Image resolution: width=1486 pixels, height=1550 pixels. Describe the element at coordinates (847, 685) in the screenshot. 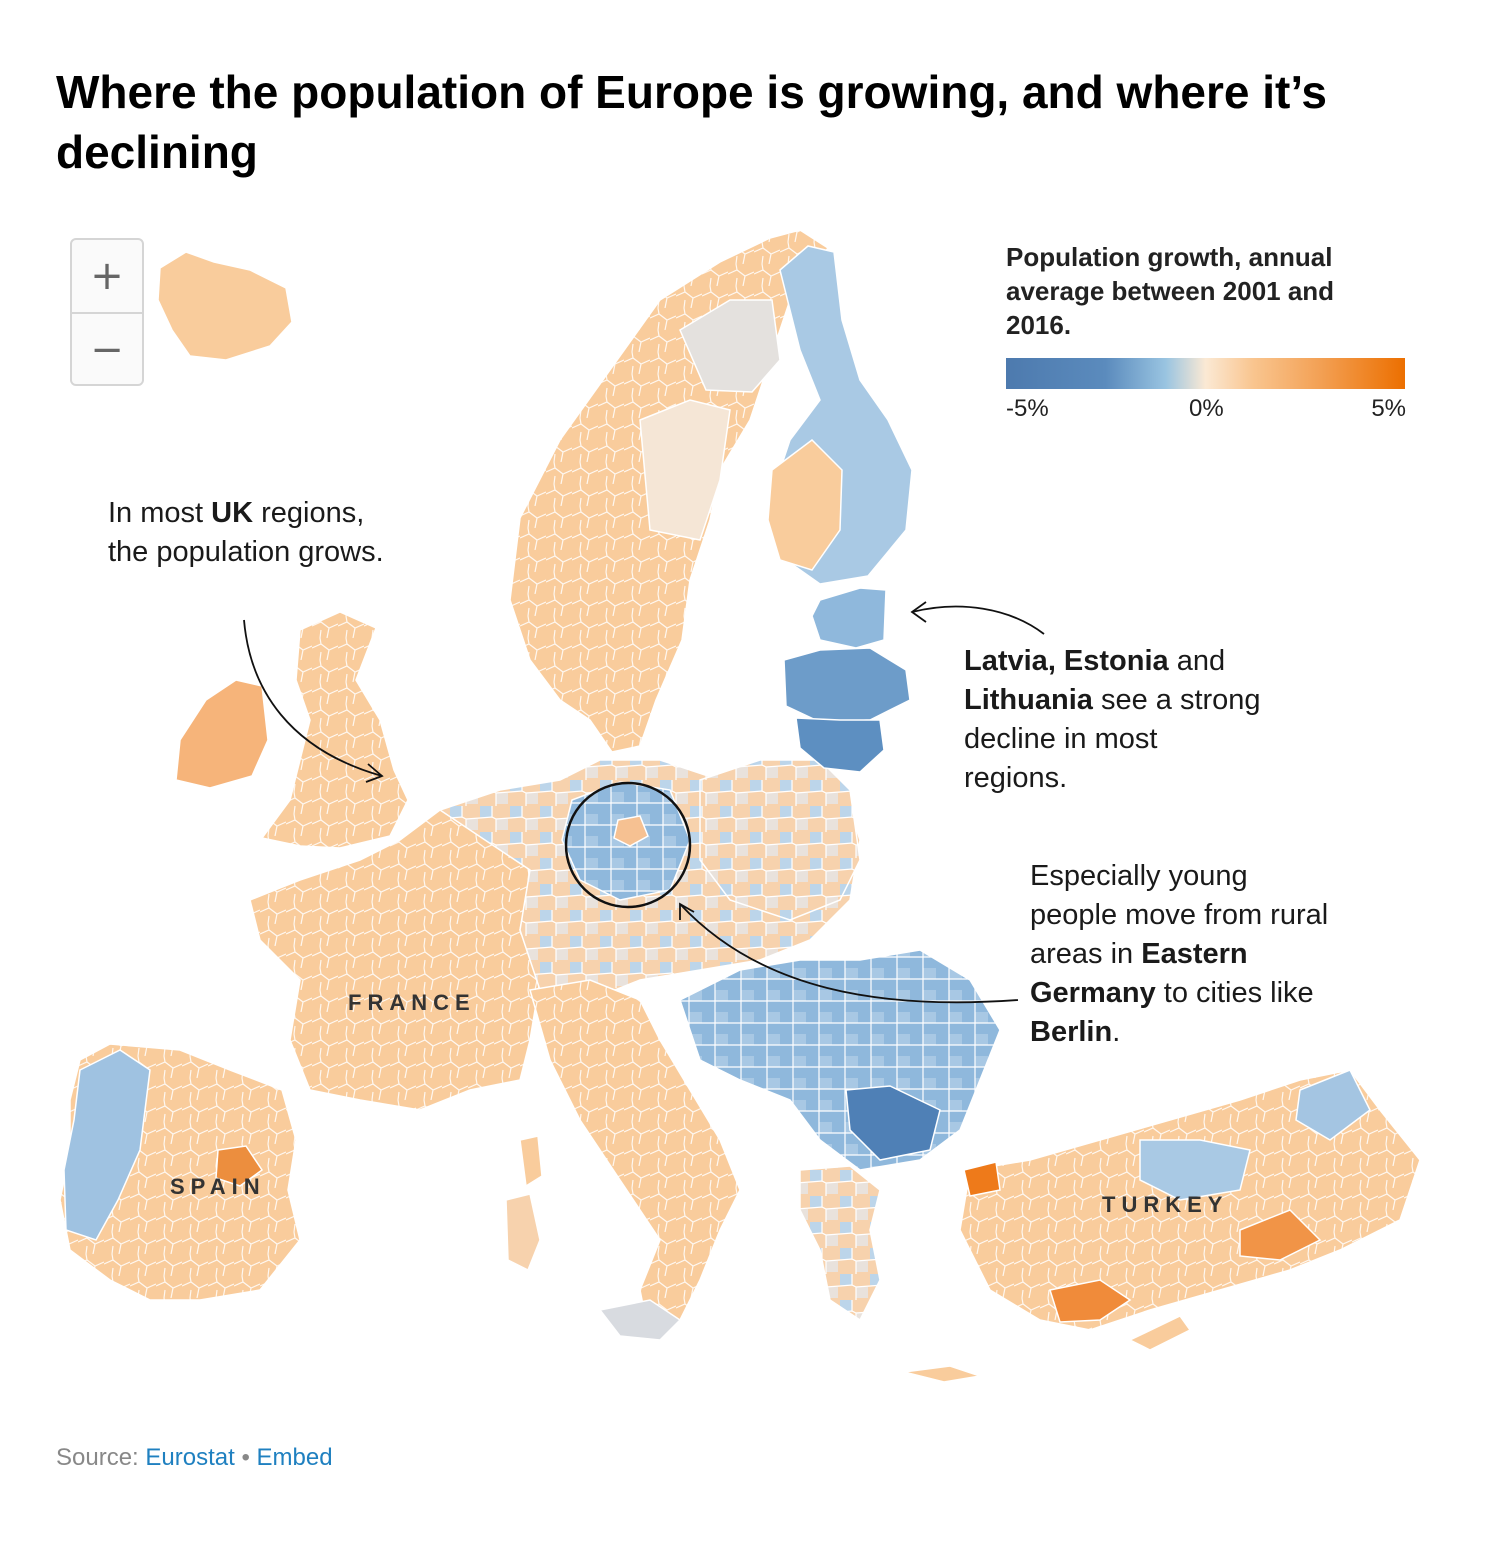

I see `region-latvia` at that location.